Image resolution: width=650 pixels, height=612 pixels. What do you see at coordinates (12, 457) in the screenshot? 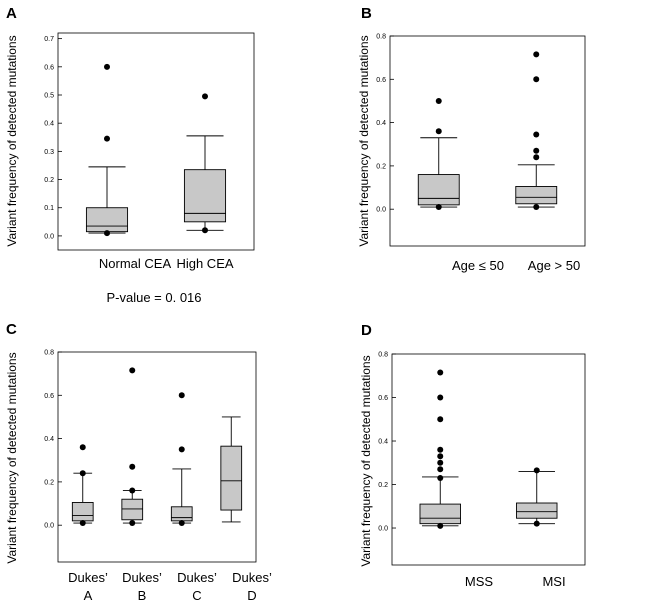
I see `panel-c-ylabel: Variant frequency of detected mutations` at bounding box center [12, 457].